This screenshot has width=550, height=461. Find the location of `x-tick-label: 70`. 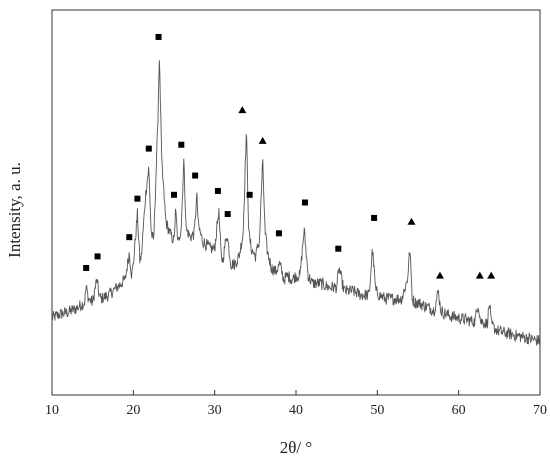

x-tick-label: 70 is located at coordinates (540, 410).